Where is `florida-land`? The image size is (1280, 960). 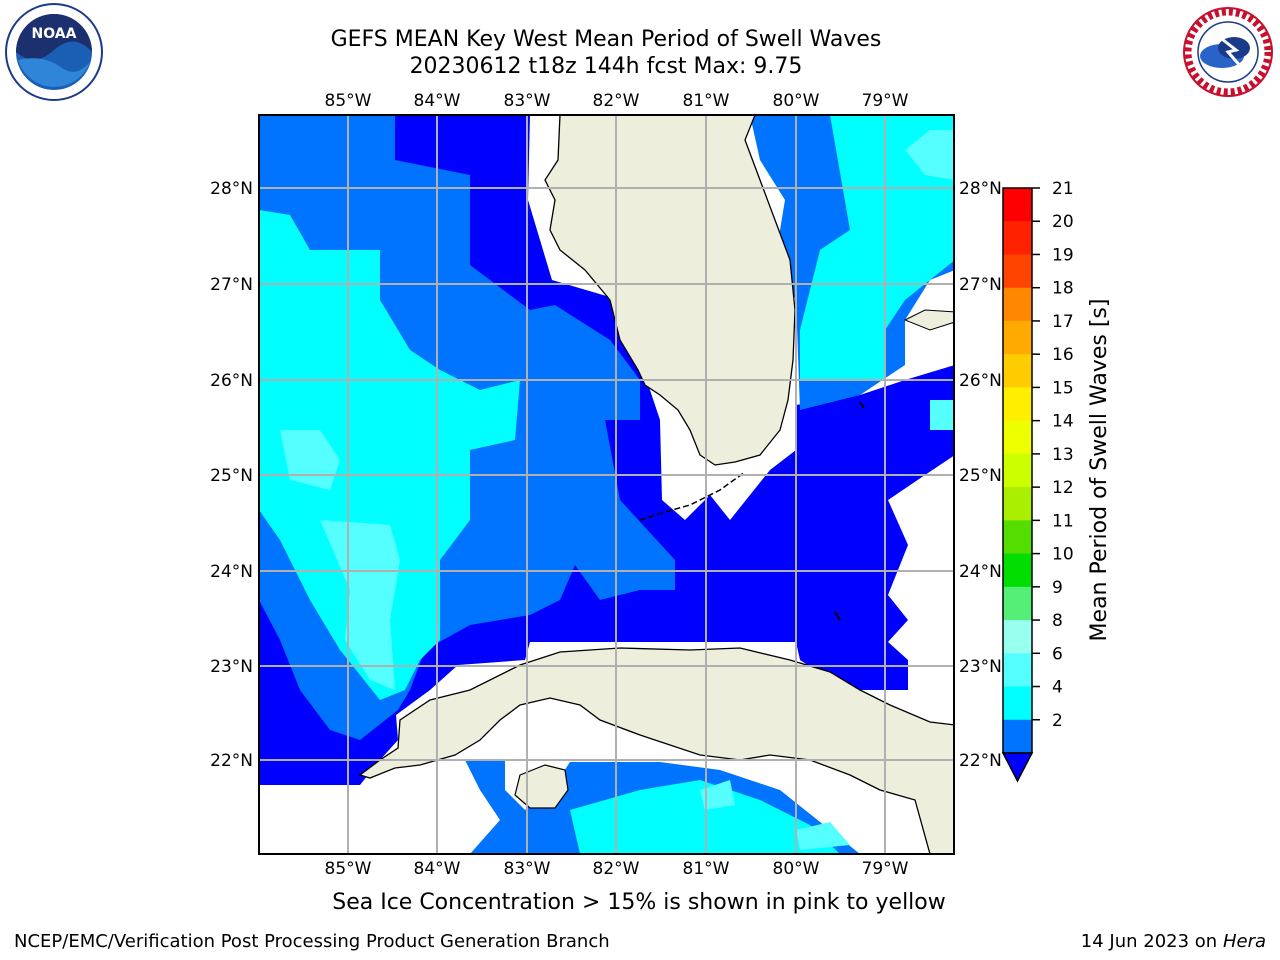
florida-land is located at coordinates (670, 290).